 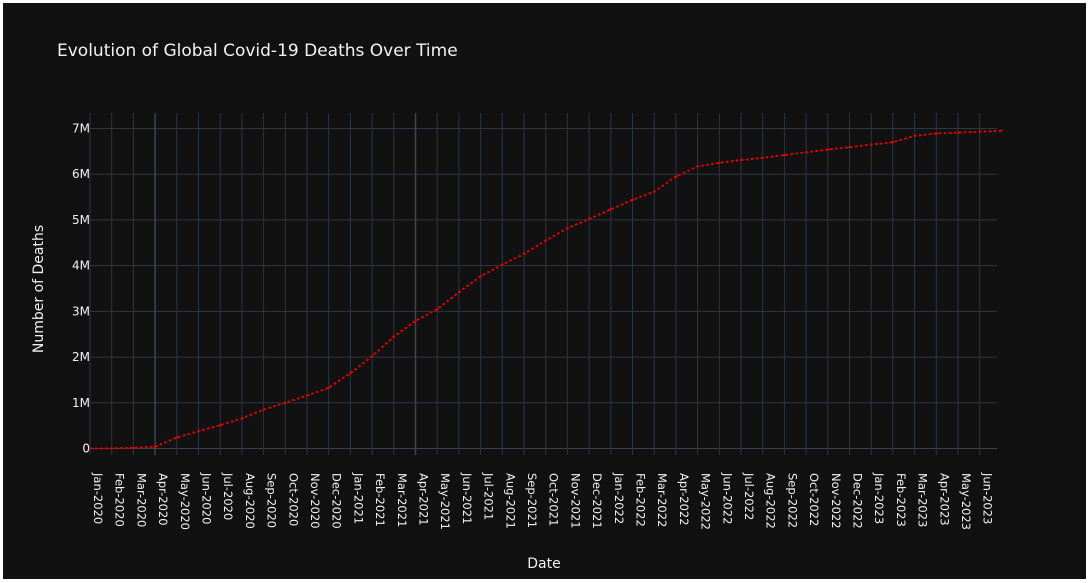 I want to click on x-tick-label: May-2020, so click(x=185, y=501).